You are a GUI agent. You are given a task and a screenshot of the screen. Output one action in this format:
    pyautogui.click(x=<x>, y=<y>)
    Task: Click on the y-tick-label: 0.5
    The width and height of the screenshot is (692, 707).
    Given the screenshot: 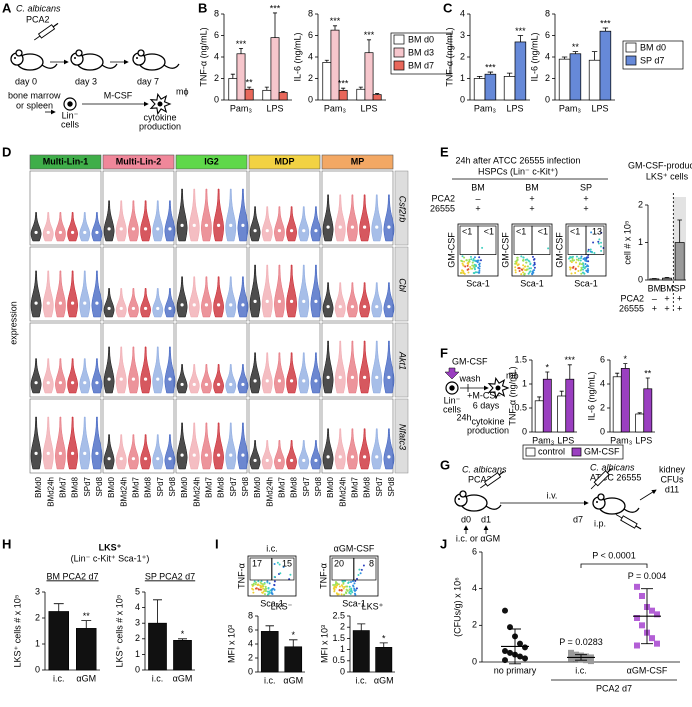 What is the action you would take?
    pyautogui.click(x=338, y=660)
    